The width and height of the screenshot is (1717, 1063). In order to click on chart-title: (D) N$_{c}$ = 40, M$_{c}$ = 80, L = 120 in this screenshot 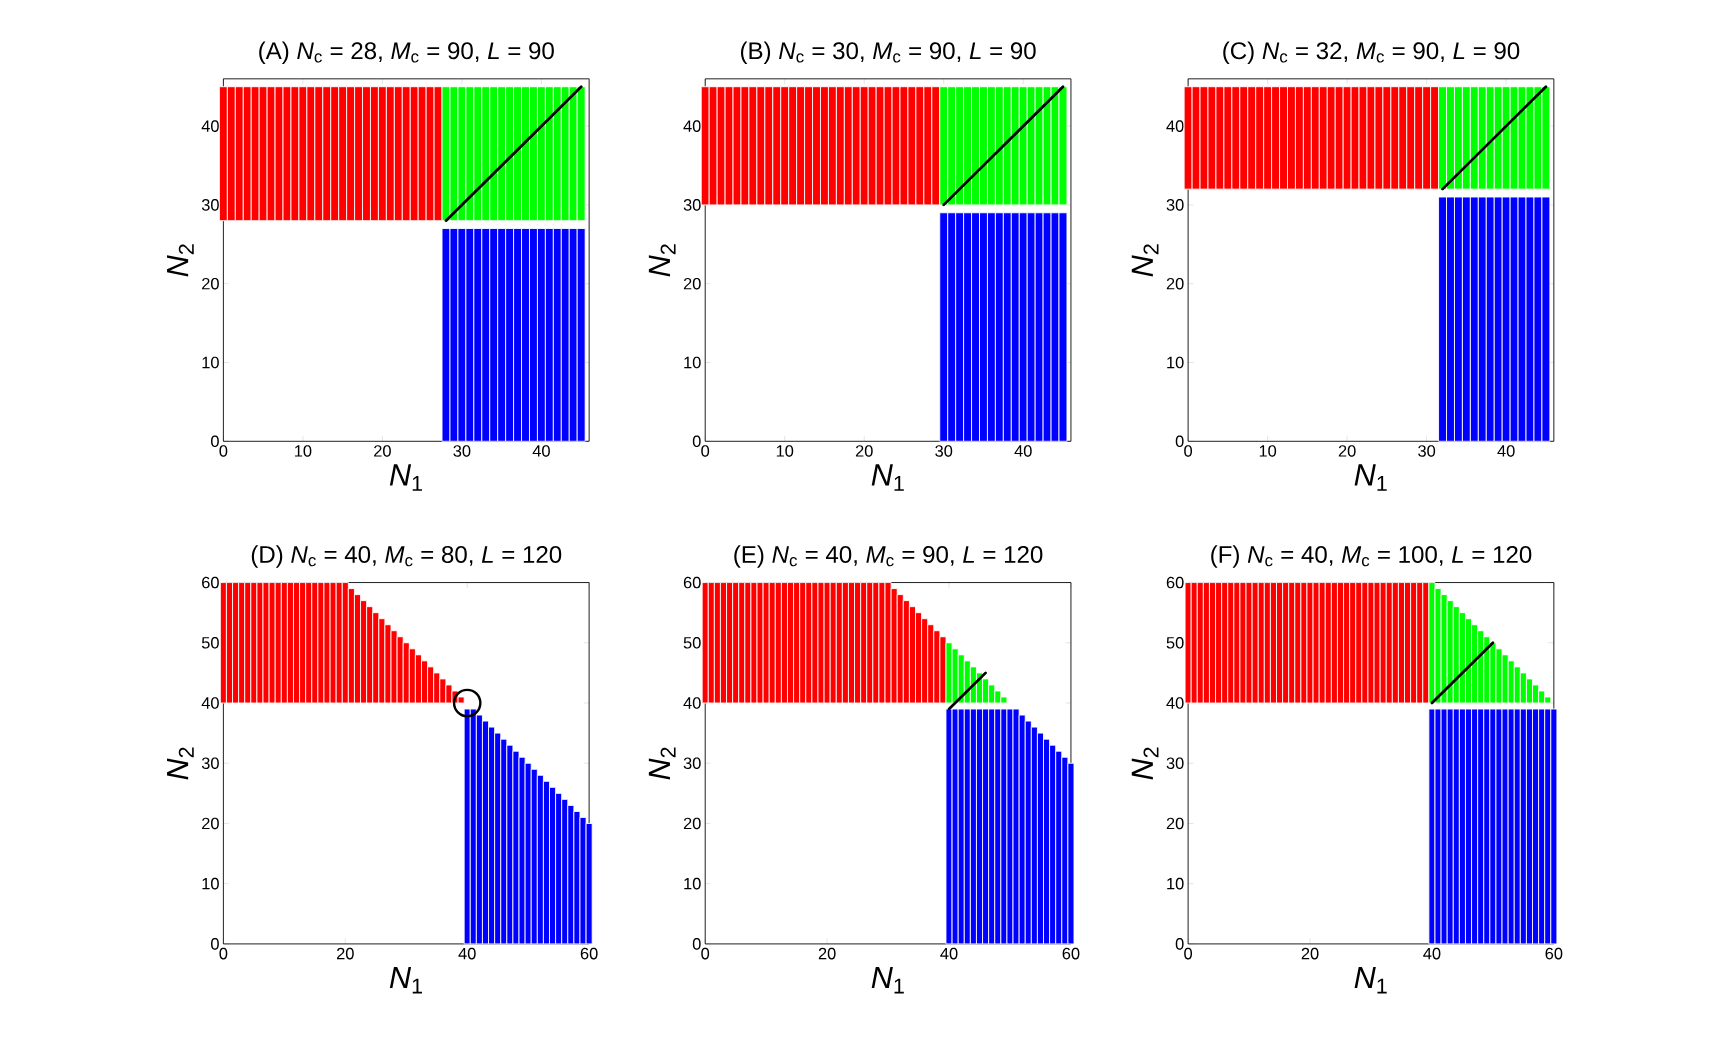, I will do `click(406, 556)`.